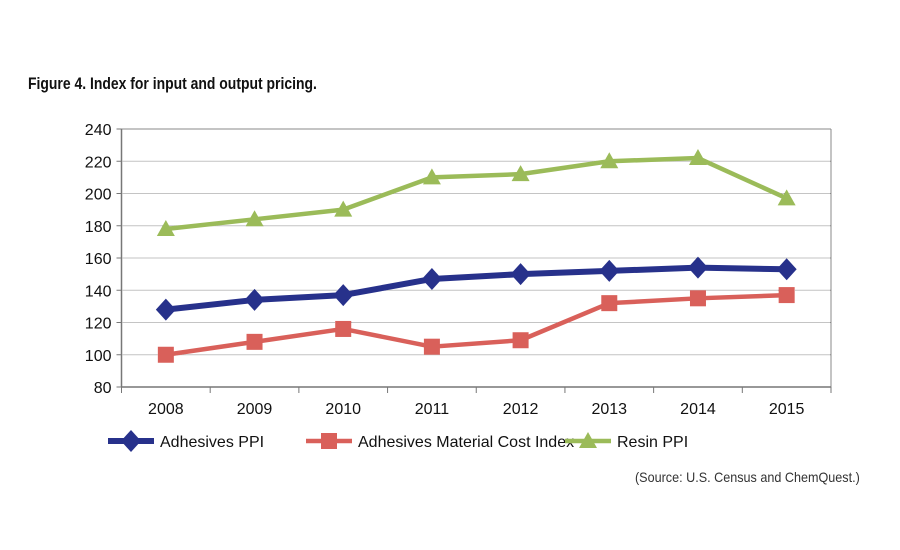  Describe the element at coordinates (98, 259) in the screenshot. I see `y-tick-label: 160` at that location.